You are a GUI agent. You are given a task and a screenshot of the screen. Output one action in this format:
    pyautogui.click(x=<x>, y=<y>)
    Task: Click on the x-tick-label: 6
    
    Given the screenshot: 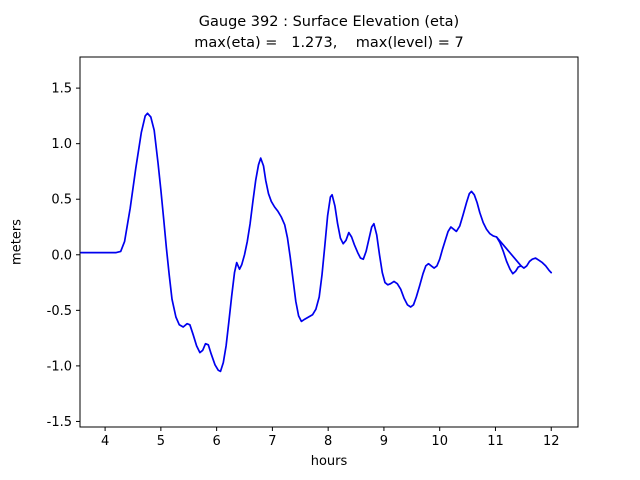 What is the action you would take?
    pyautogui.click(x=216, y=441)
    